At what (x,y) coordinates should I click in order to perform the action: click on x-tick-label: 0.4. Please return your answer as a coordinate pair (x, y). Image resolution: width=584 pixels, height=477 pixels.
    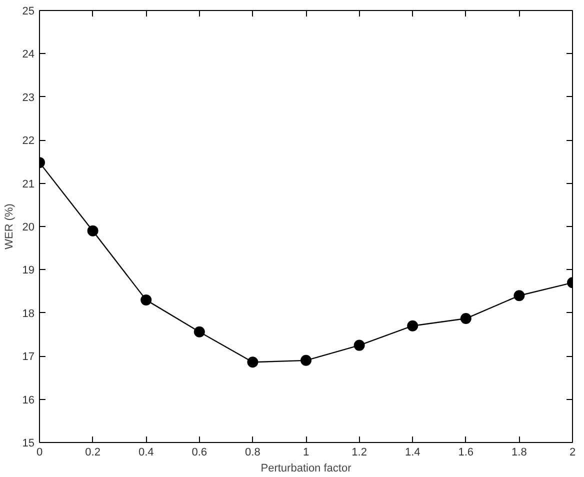
    Looking at the image, I should click on (146, 452).